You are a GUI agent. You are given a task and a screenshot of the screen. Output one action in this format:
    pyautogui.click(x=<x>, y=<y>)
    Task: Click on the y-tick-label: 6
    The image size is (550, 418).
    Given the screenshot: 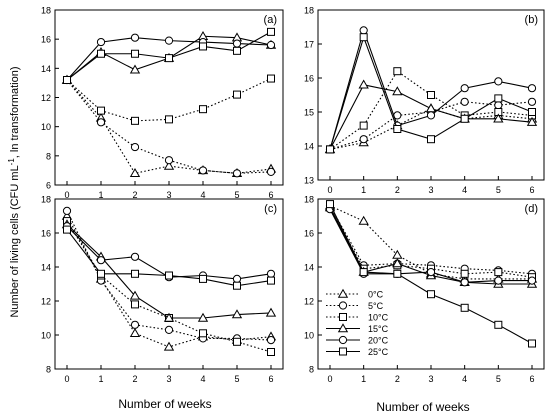 What is the action you would take?
    pyautogui.click(x=48, y=186)
    